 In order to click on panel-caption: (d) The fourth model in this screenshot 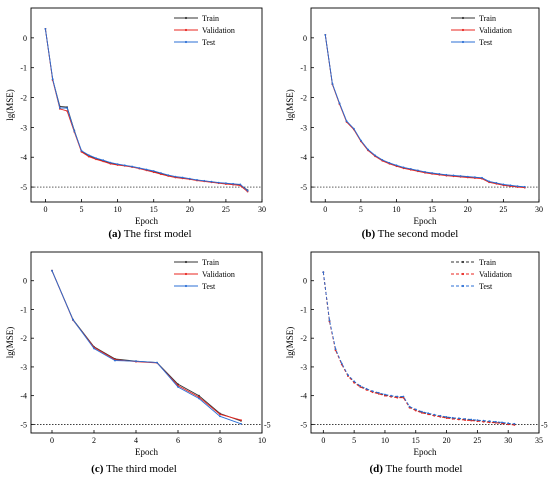, I will do `click(416, 469)`.